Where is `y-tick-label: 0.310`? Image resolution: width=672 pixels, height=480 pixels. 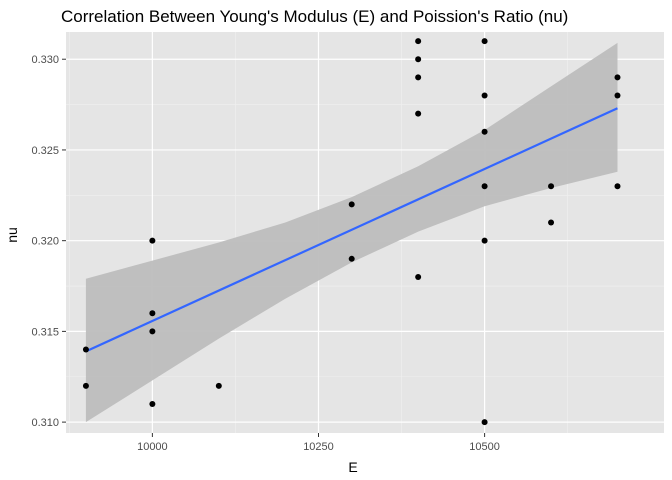
y-tick-label: 0.310 is located at coordinates (45, 423).